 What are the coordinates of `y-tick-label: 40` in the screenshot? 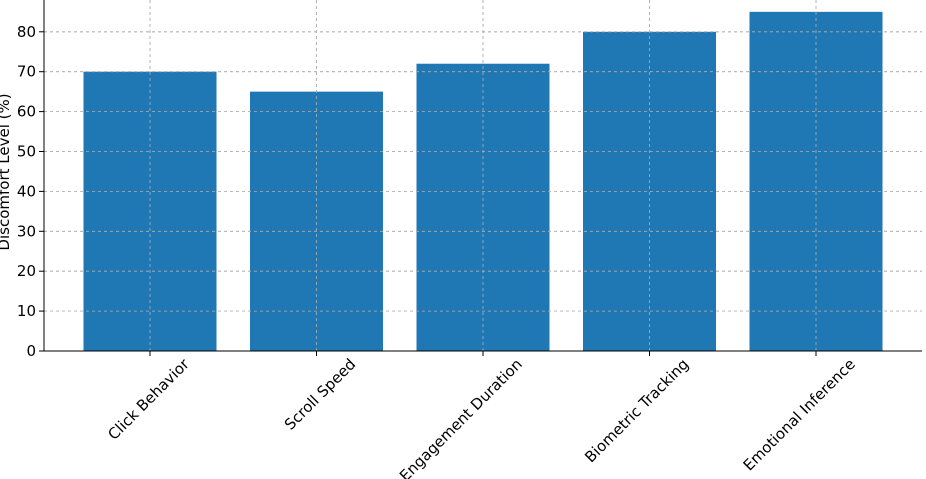 It's located at (26, 191).